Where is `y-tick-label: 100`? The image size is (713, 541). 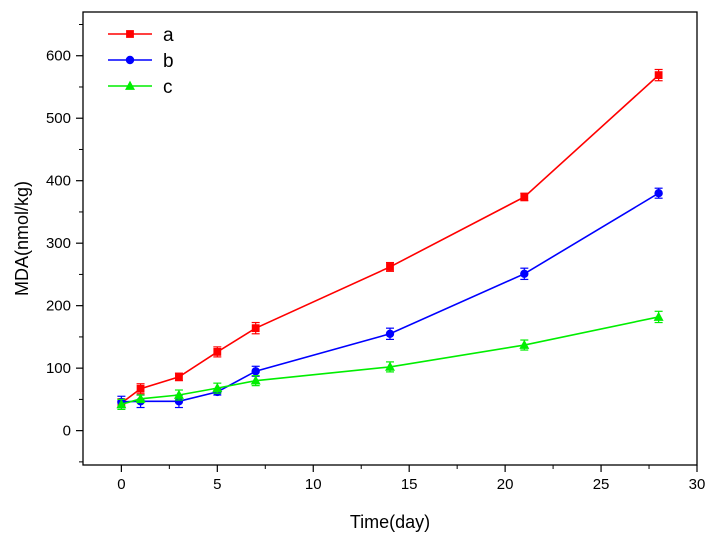 y-tick-label: 100 is located at coordinates (58, 368).